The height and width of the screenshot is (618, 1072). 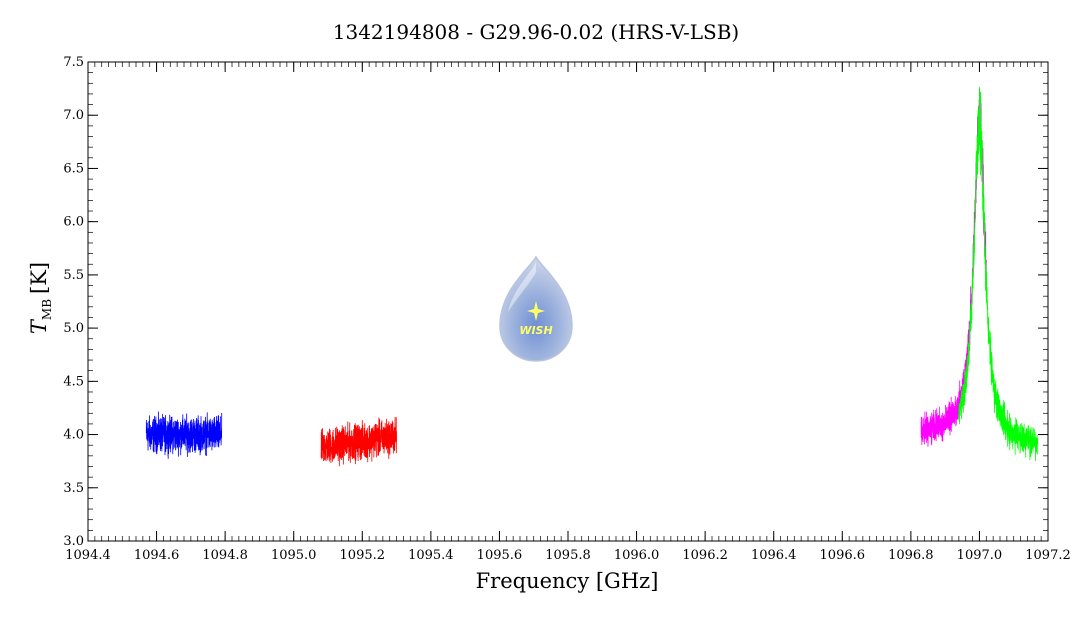 I want to click on y-axis-subscript: MB, so click(x=47, y=309).